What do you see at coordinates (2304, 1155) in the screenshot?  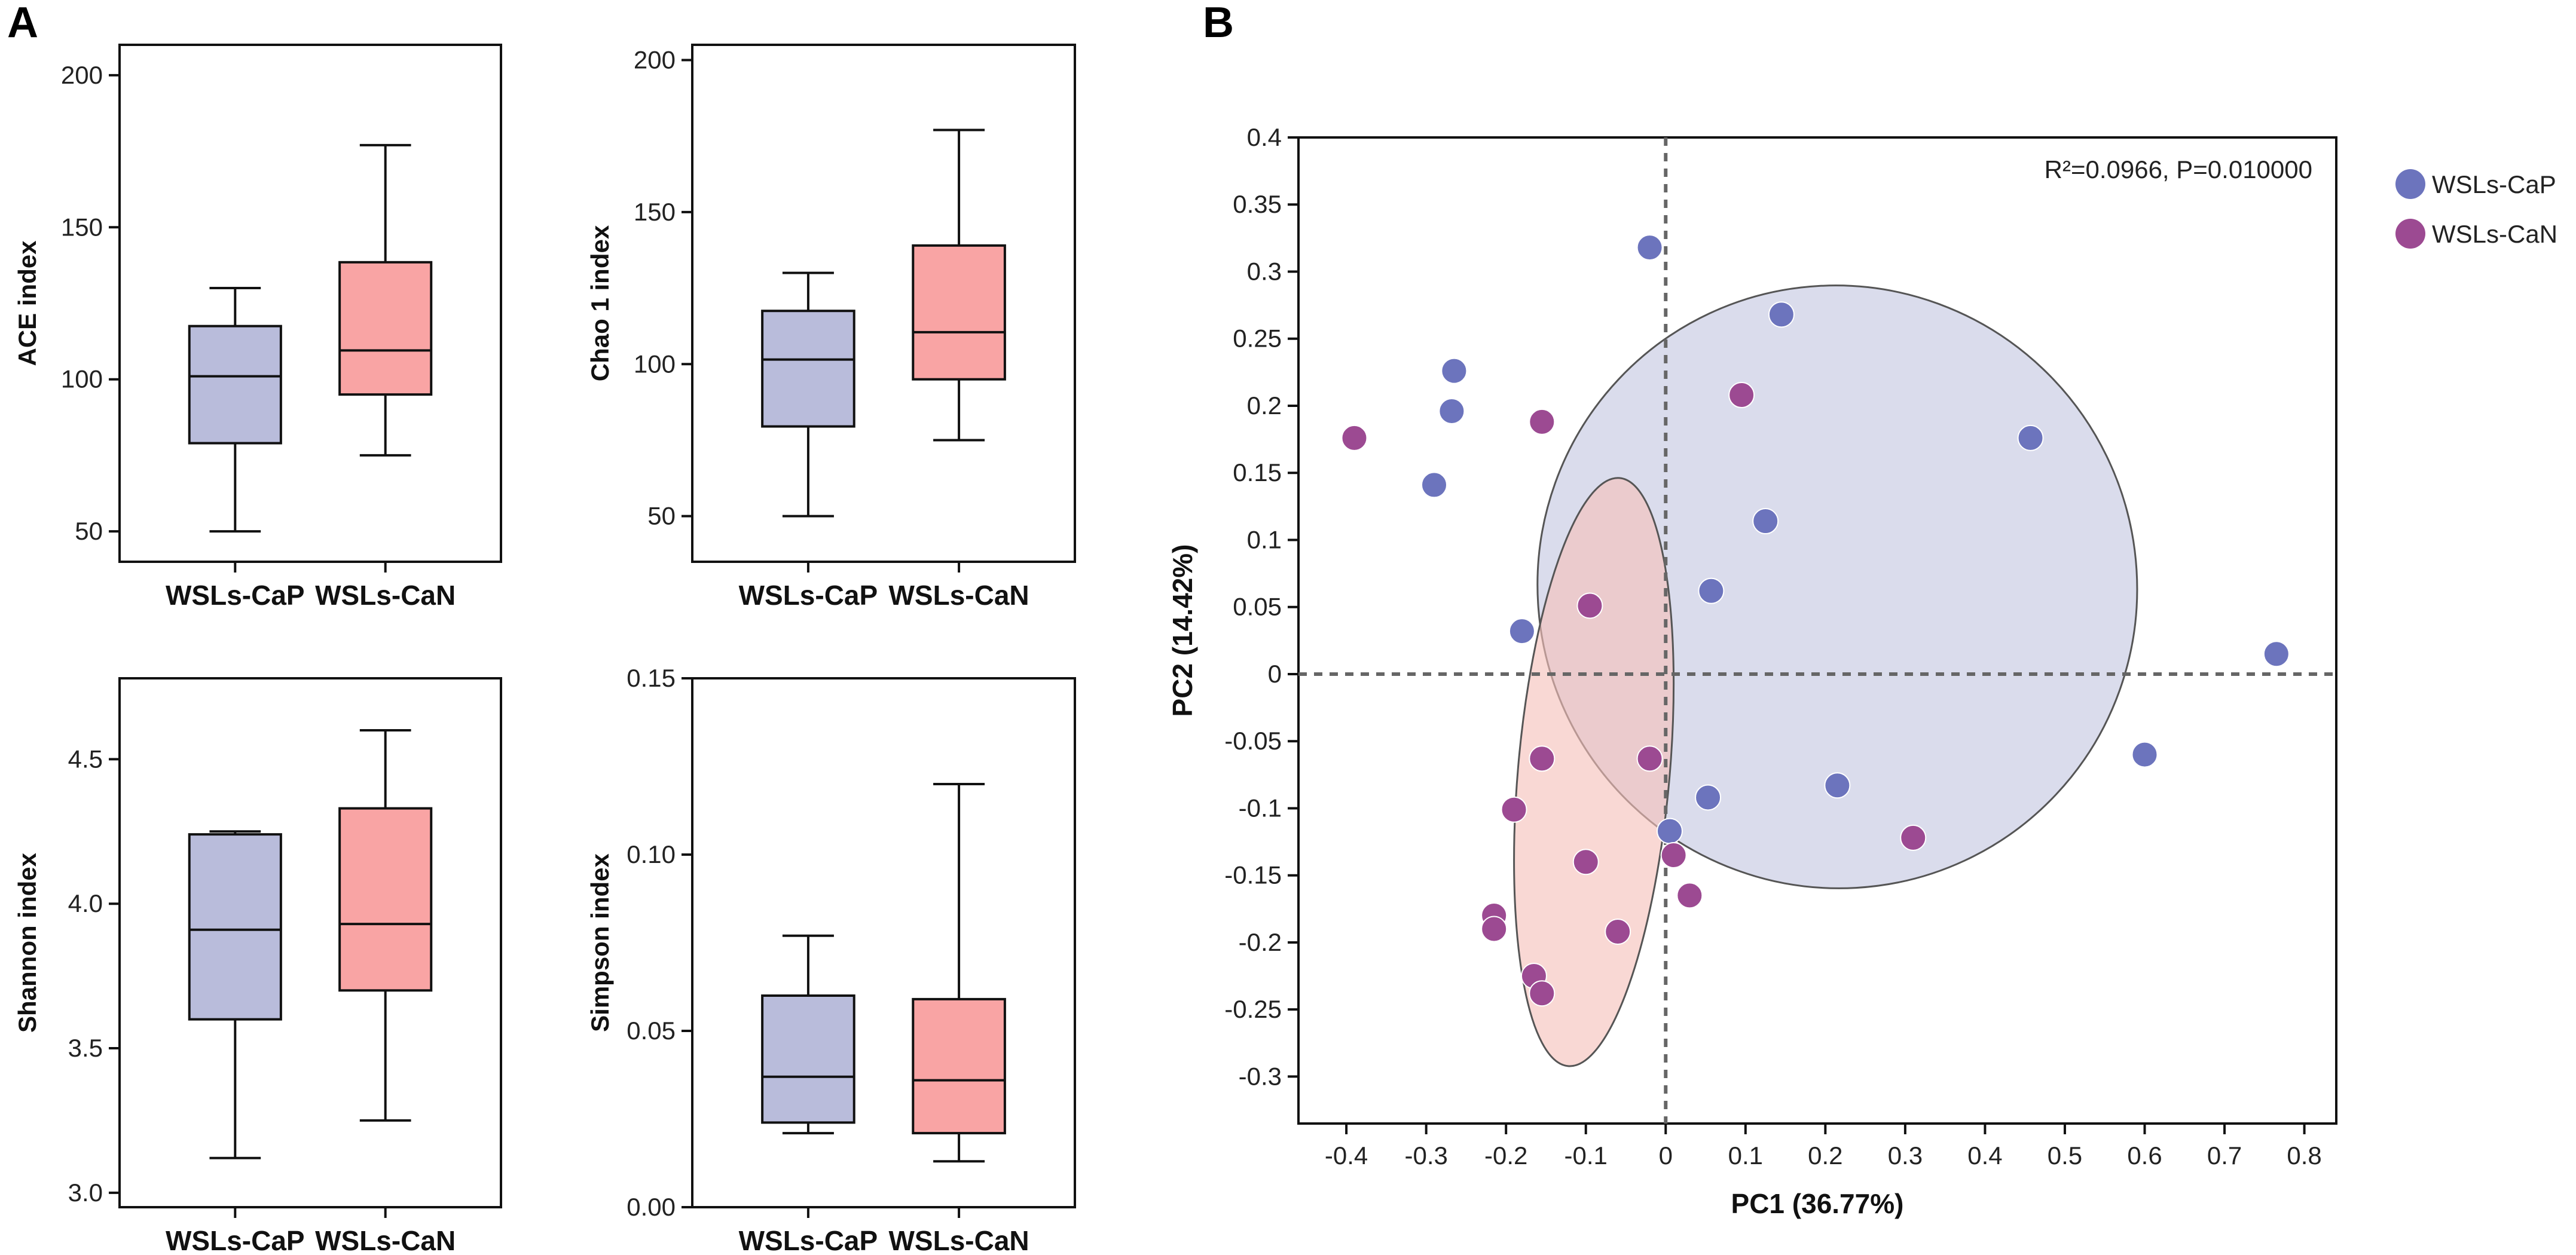 I see `x-tick-label: 0.8` at bounding box center [2304, 1155].